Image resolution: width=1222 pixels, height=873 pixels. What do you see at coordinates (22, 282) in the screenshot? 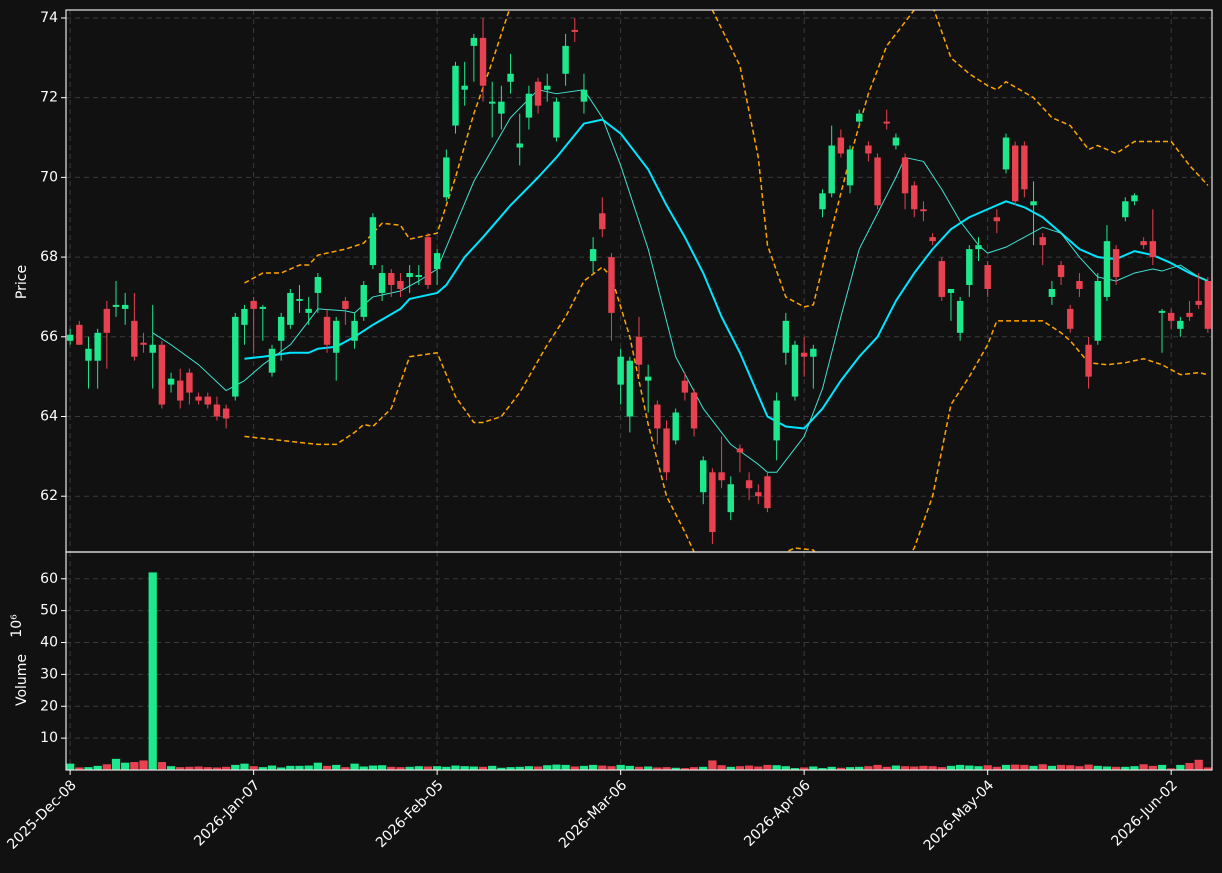
I see `price-axis-label: Price` at bounding box center [22, 282].